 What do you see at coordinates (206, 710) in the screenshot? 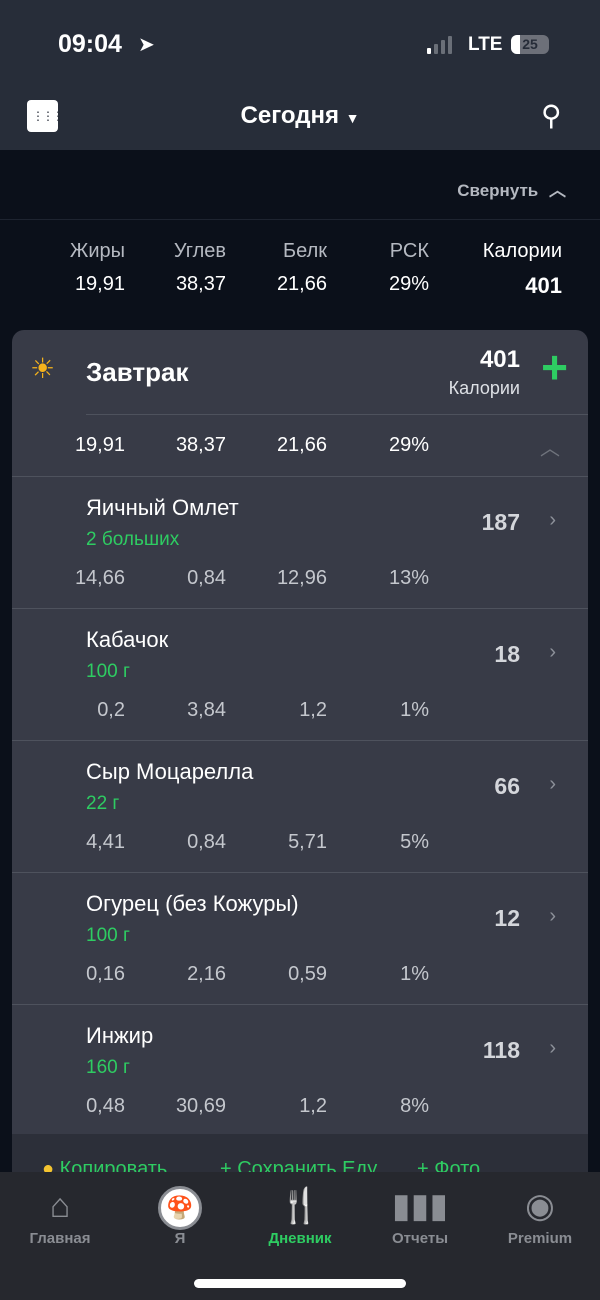
I see `food-macro: 3,84` at bounding box center [206, 710].